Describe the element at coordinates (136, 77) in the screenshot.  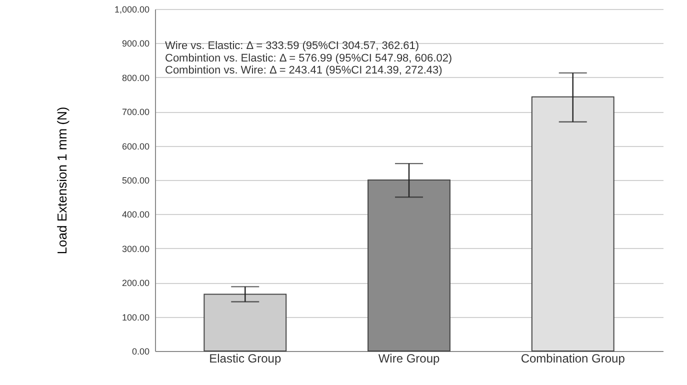
I see `y-tick-label: 800.00` at that location.